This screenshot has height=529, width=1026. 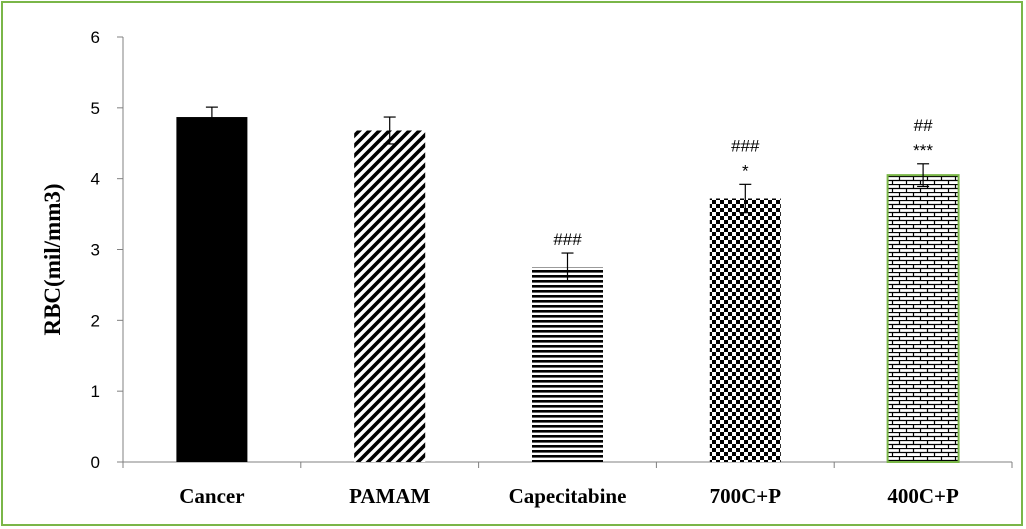 I want to click on bar-400c-p, so click(x=923, y=318).